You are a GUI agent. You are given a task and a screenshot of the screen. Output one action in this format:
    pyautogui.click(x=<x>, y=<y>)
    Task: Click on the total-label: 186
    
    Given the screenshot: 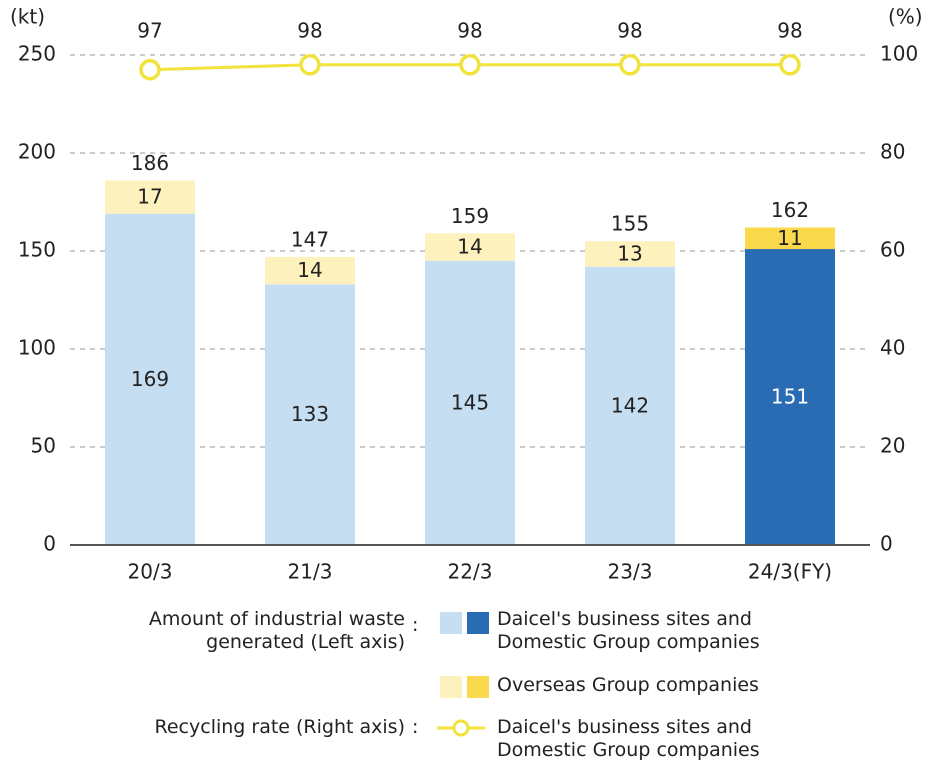 What is the action you would take?
    pyautogui.click(x=150, y=163)
    